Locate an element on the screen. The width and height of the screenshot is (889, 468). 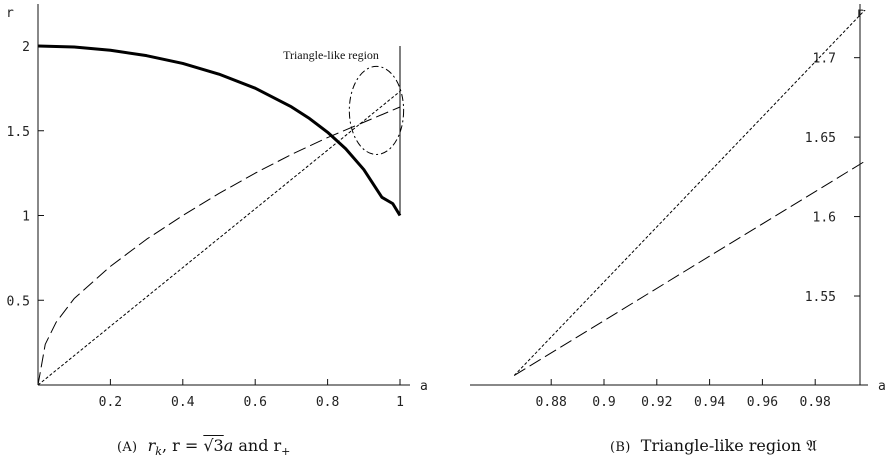
chart-a-x-label: a is located at coordinates (424, 386).